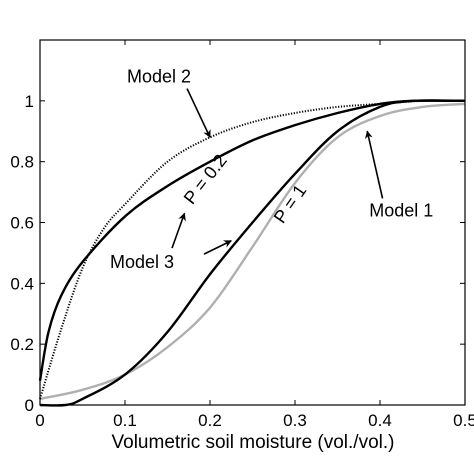  Describe the element at coordinates (198, 113) in the screenshot. I see `annotation-arrow-model2` at that location.